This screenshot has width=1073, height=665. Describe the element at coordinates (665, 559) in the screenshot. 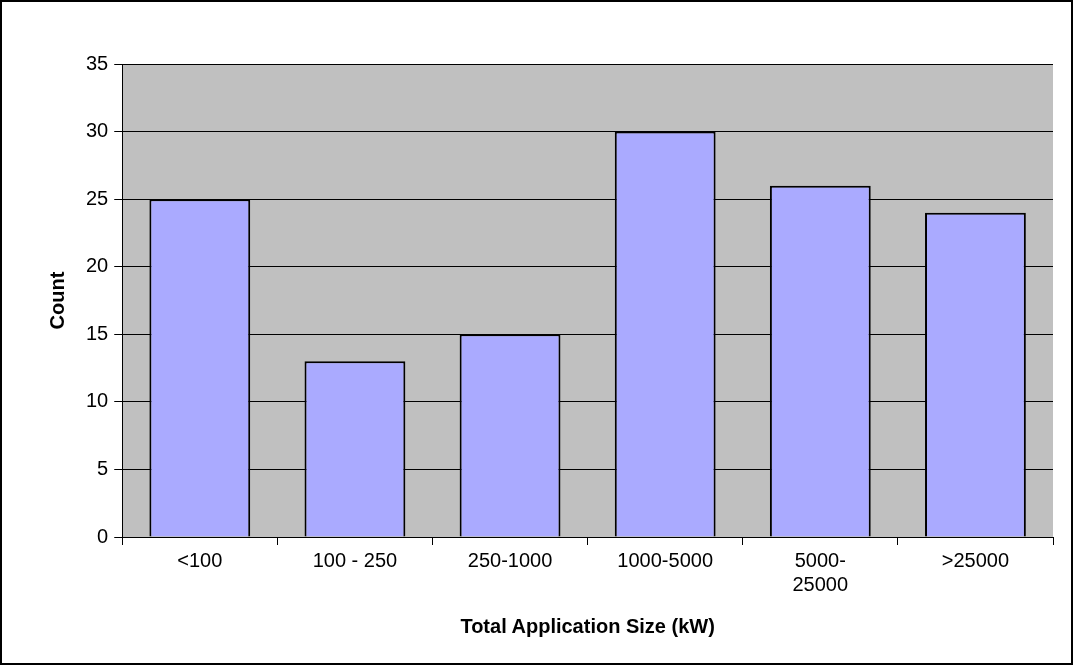

I see `x-tick-label: 1000-5000` at that location.